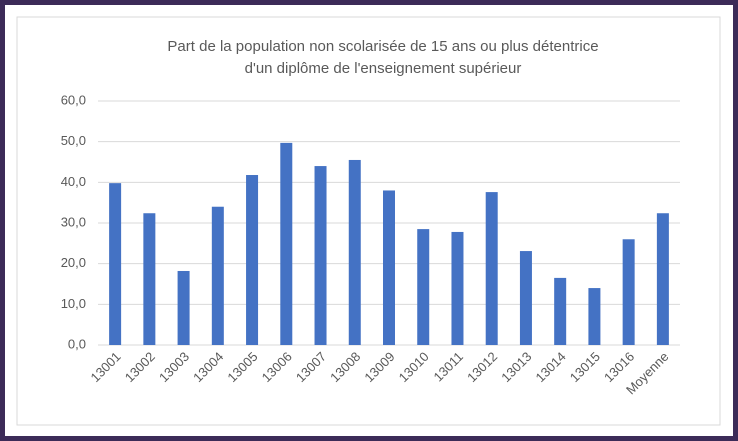  I want to click on y-tick-label: 50,0, so click(73, 140).